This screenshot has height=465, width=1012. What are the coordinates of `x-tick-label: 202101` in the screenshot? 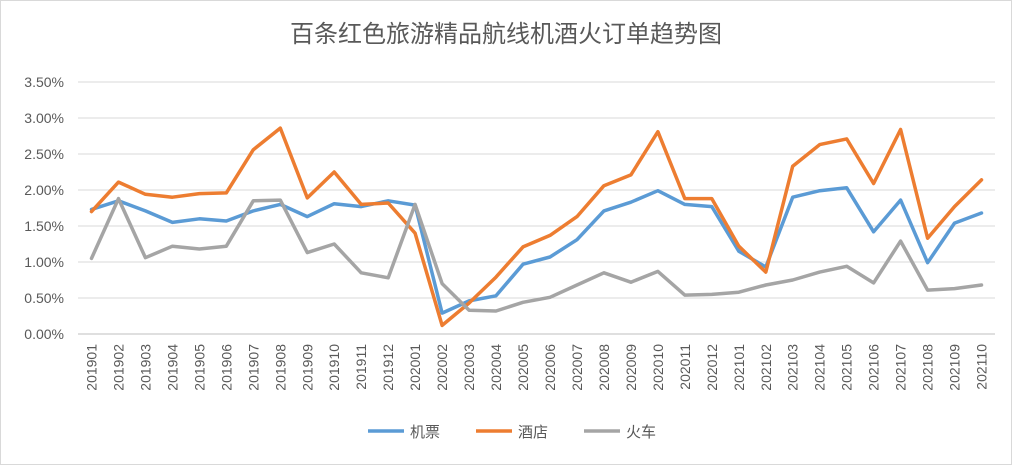 It's located at (739, 367).